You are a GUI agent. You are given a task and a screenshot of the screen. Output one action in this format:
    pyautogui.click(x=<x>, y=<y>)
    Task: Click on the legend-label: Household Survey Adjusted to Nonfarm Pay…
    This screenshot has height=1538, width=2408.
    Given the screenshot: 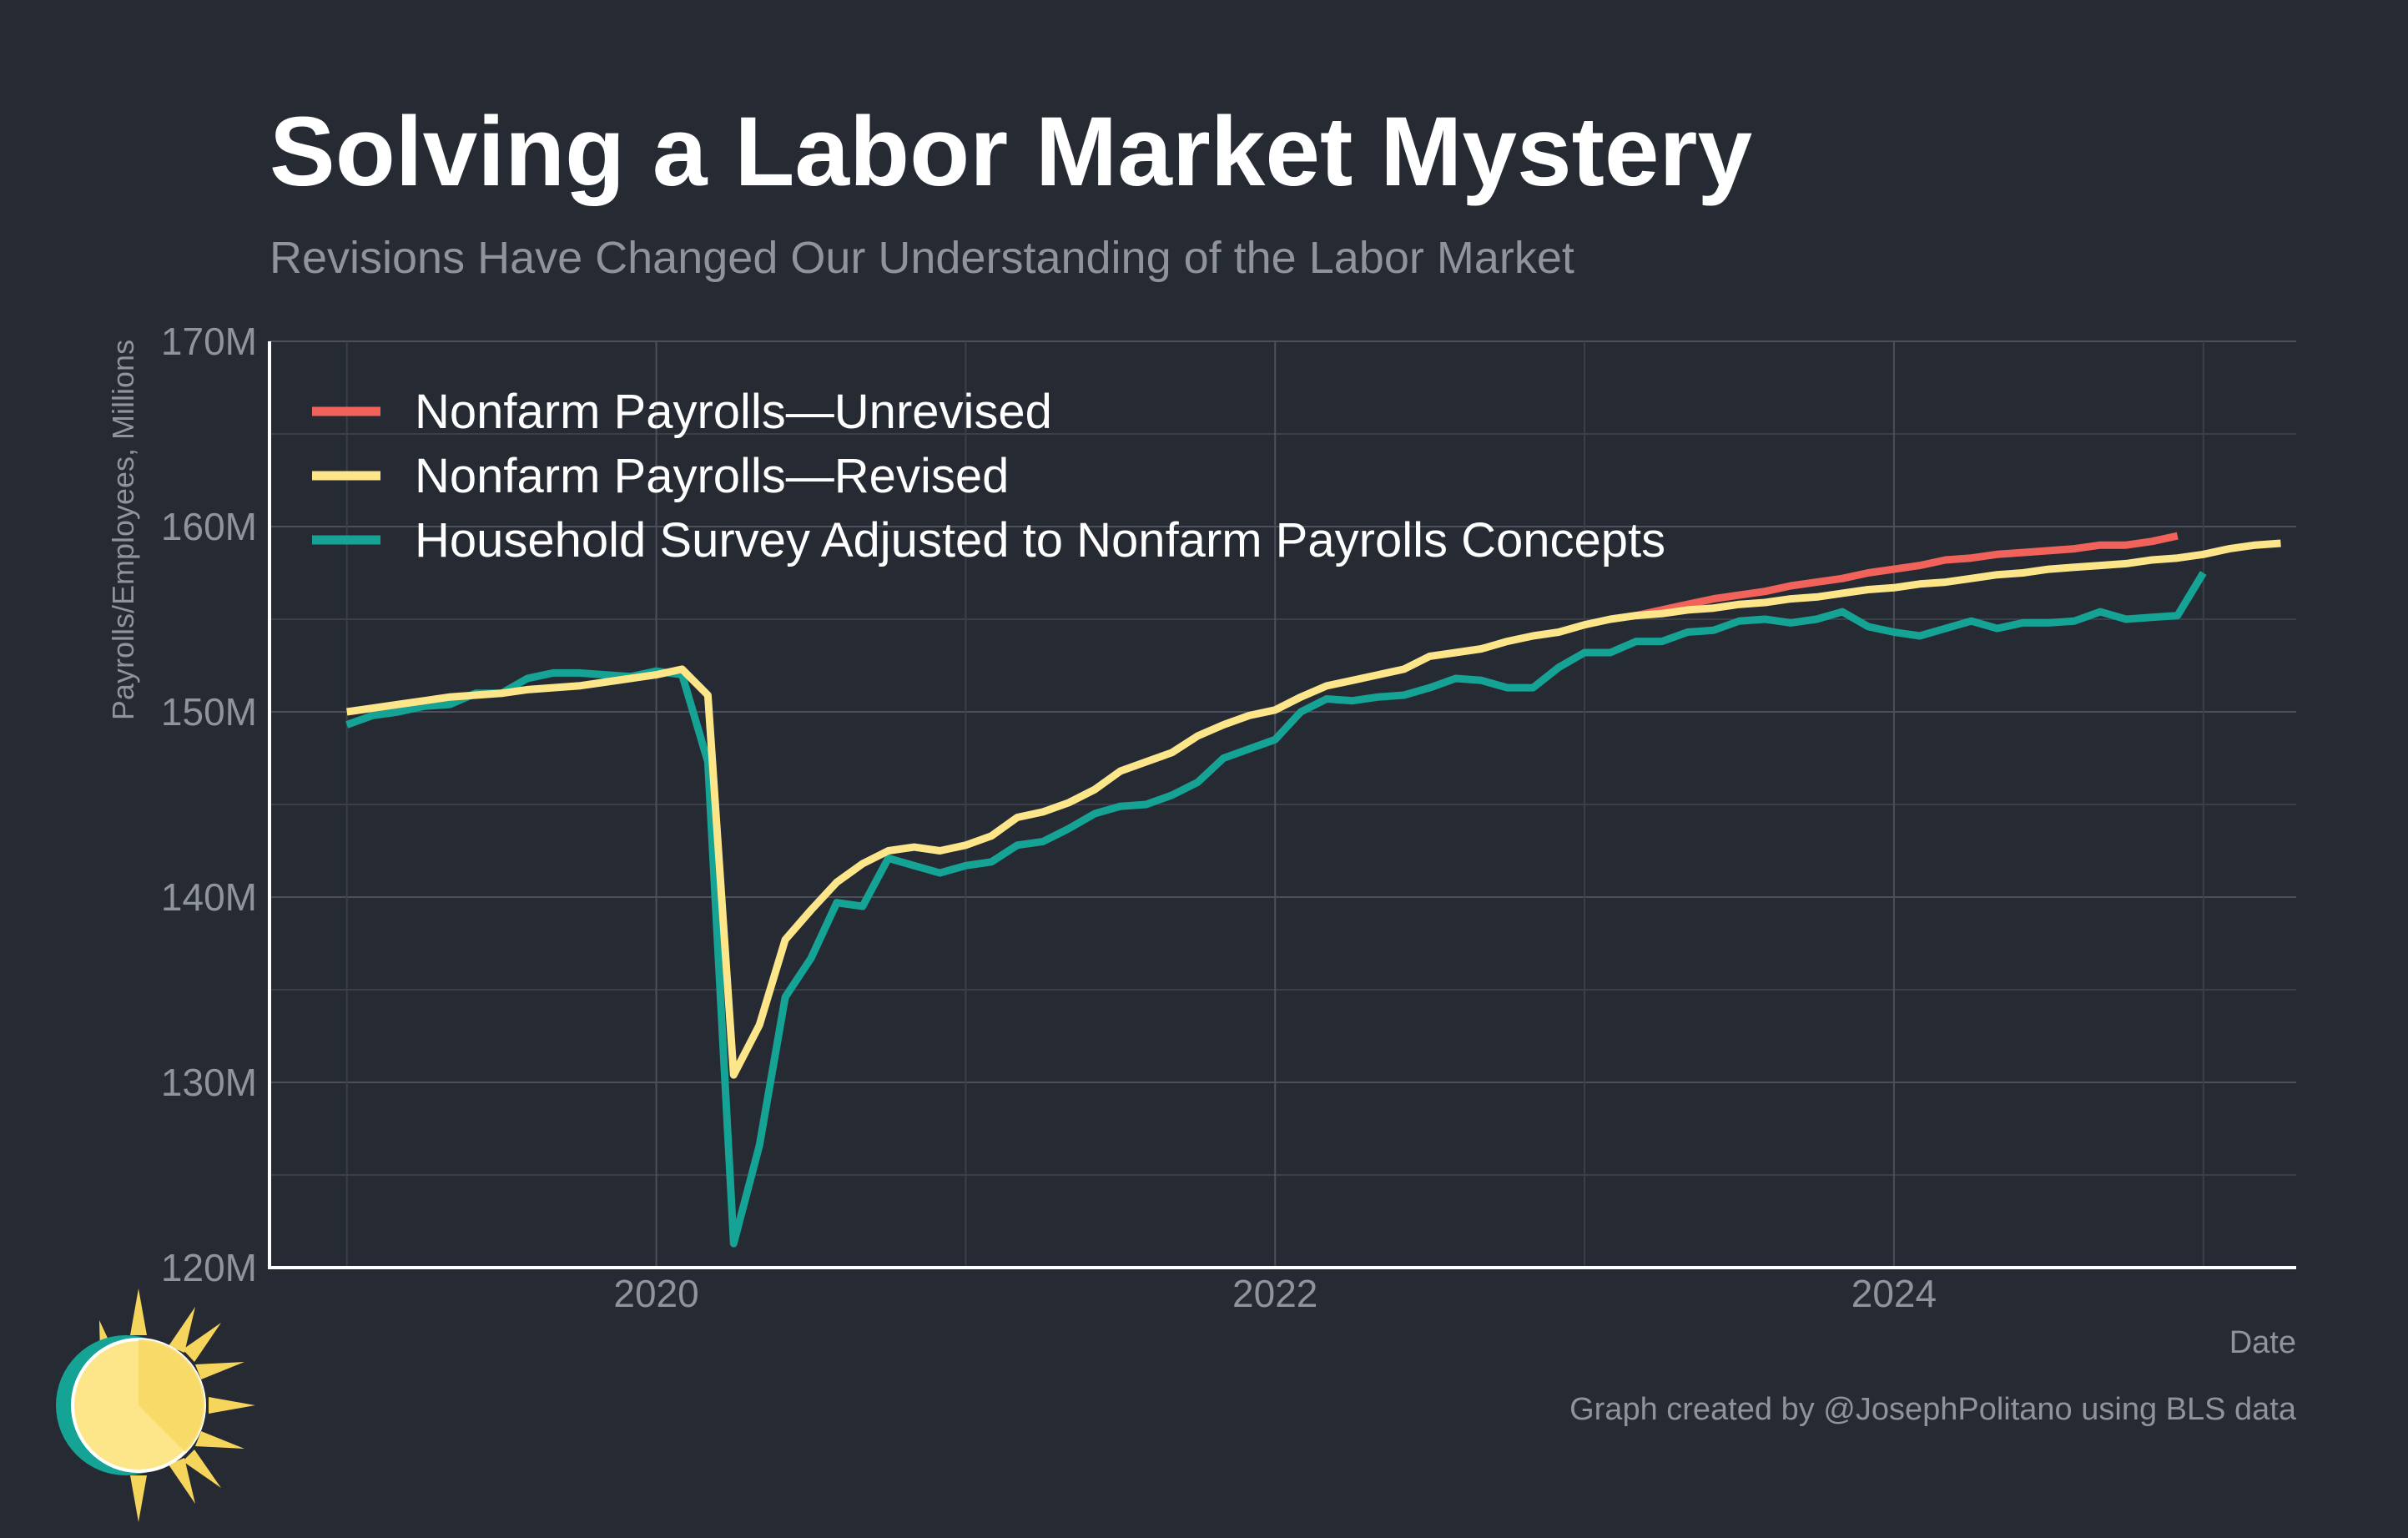 What is the action you would take?
    pyautogui.click(x=1040, y=540)
    